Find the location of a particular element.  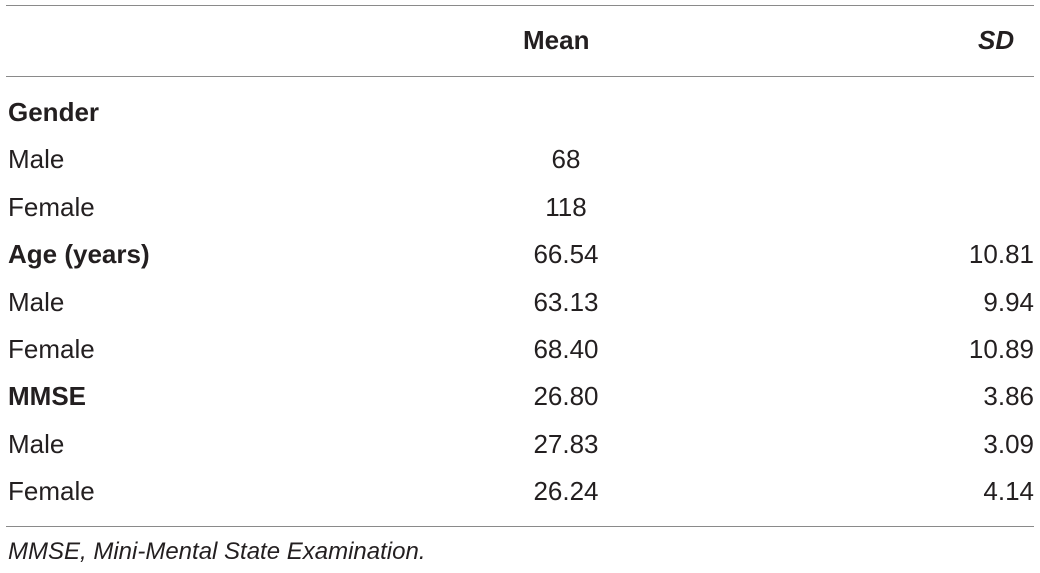

mean-value: 27.83 is located at coordinates (566, 443).